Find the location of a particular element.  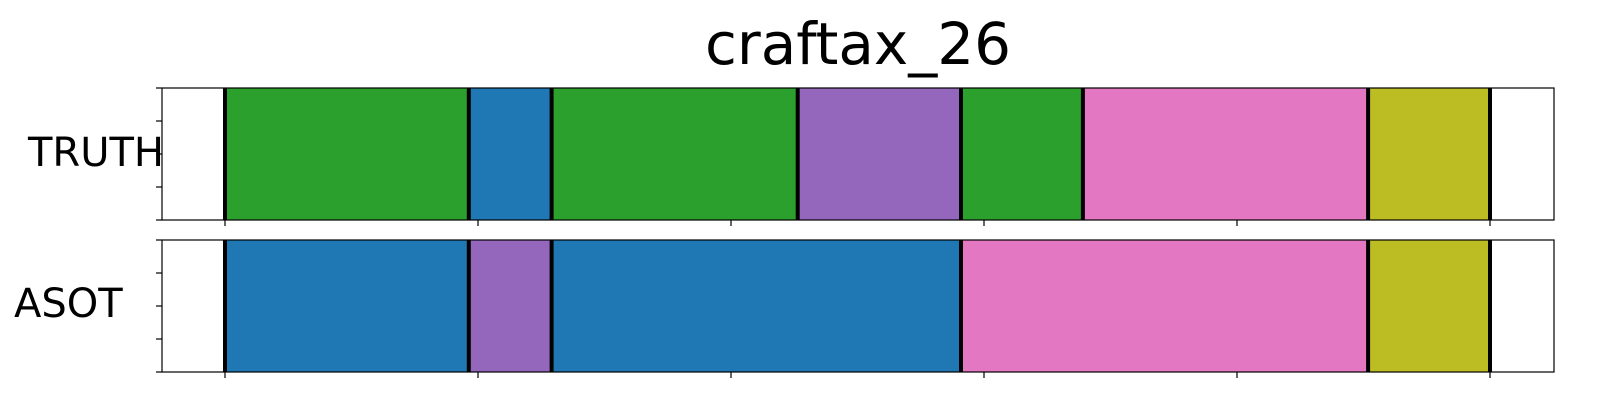

row-label-truth: TRUTH is located at coordinates (95, 153).